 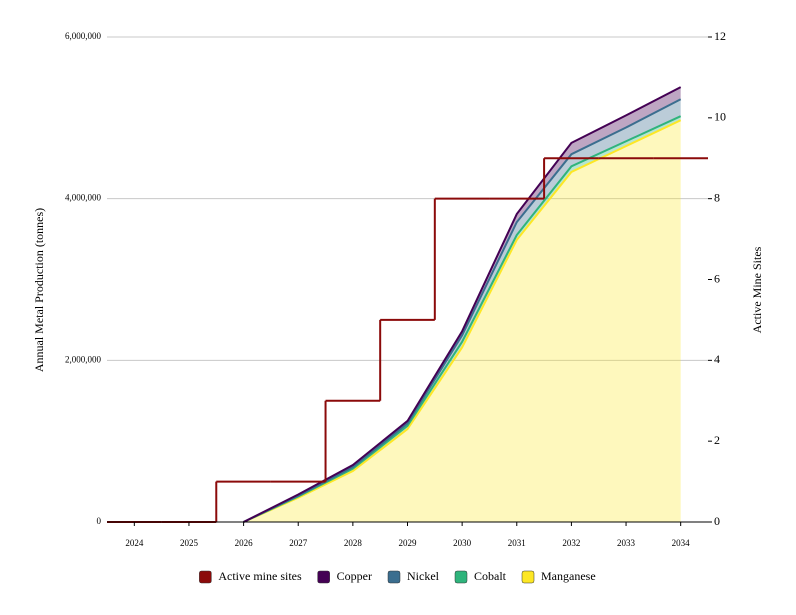 What do you see at coordinates (717, 359) in the screenshot?
I see `y2-tick-label: 4` at bounding box center [717, 359].